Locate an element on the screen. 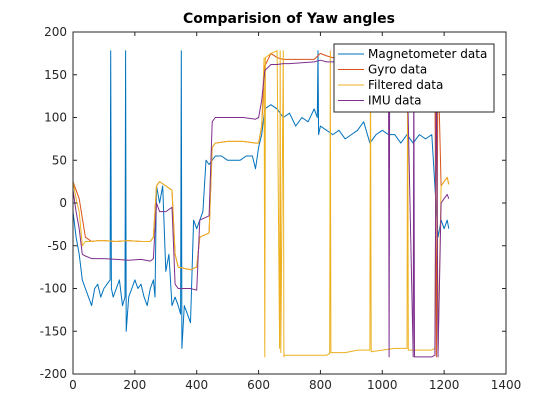  y-tick-label: -150 is located at coordinates (53, 331).